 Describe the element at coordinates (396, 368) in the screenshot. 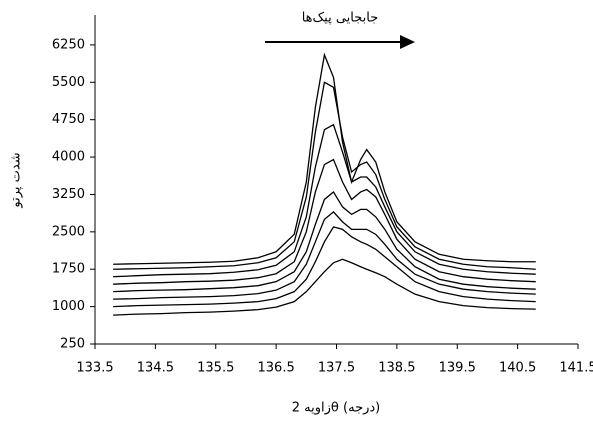

I see `x-tick-label: 138.5` at that location.